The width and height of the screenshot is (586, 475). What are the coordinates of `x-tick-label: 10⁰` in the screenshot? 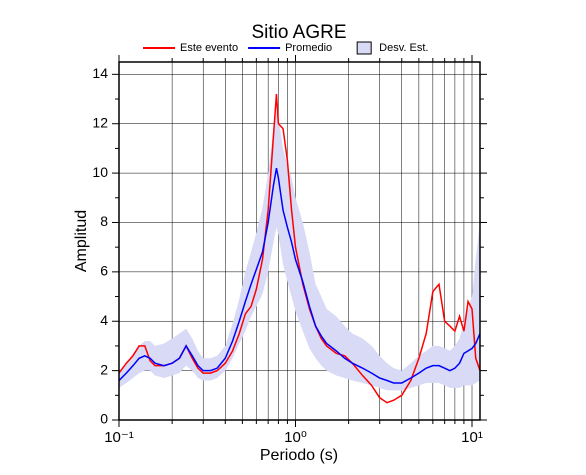 It's located at (295, 437).